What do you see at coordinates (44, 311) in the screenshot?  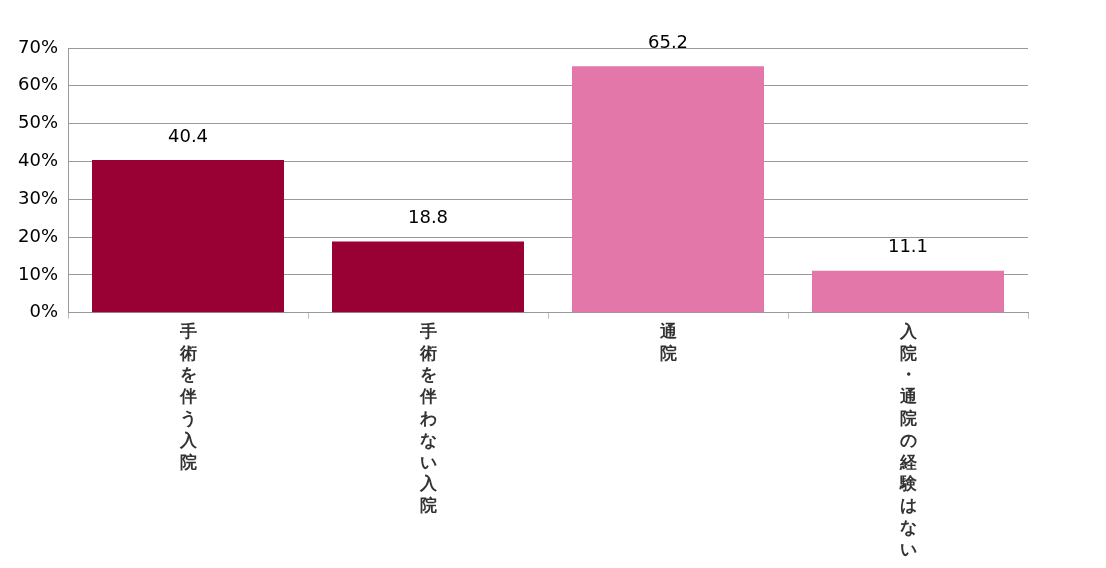 I see `y-tick-label: 0%` at bounding box center [44, 311].